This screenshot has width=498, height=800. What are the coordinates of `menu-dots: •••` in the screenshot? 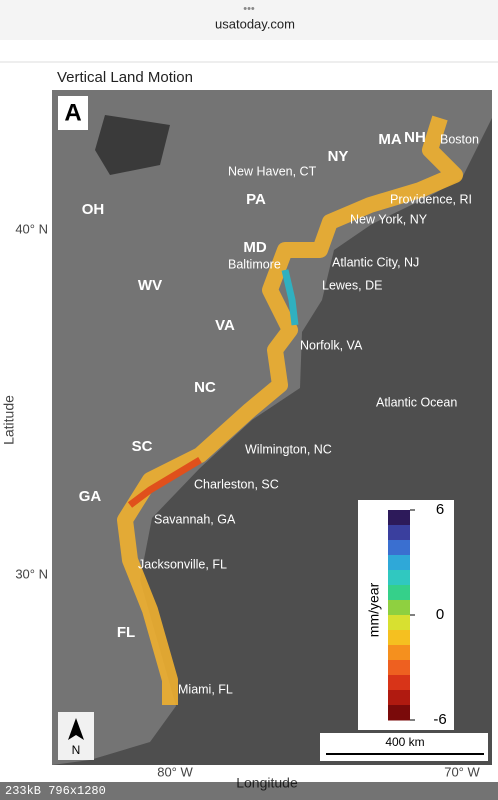 It's located at (249, 9).